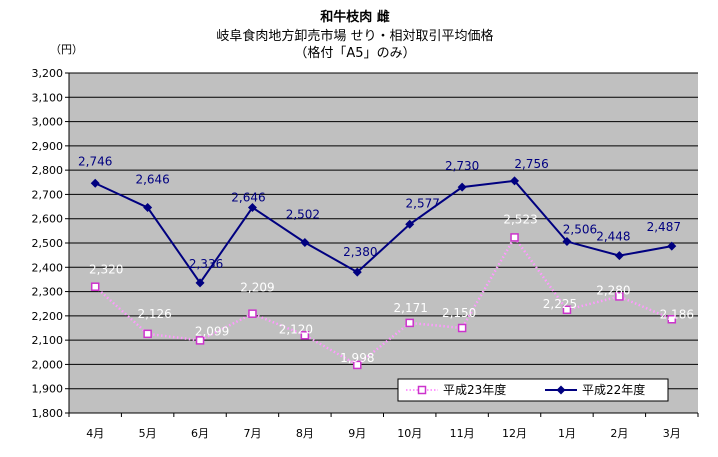 This screenshot has height=457, width=718. I want to click on legend-label-h23: 平成23年度, so click(474, 389).